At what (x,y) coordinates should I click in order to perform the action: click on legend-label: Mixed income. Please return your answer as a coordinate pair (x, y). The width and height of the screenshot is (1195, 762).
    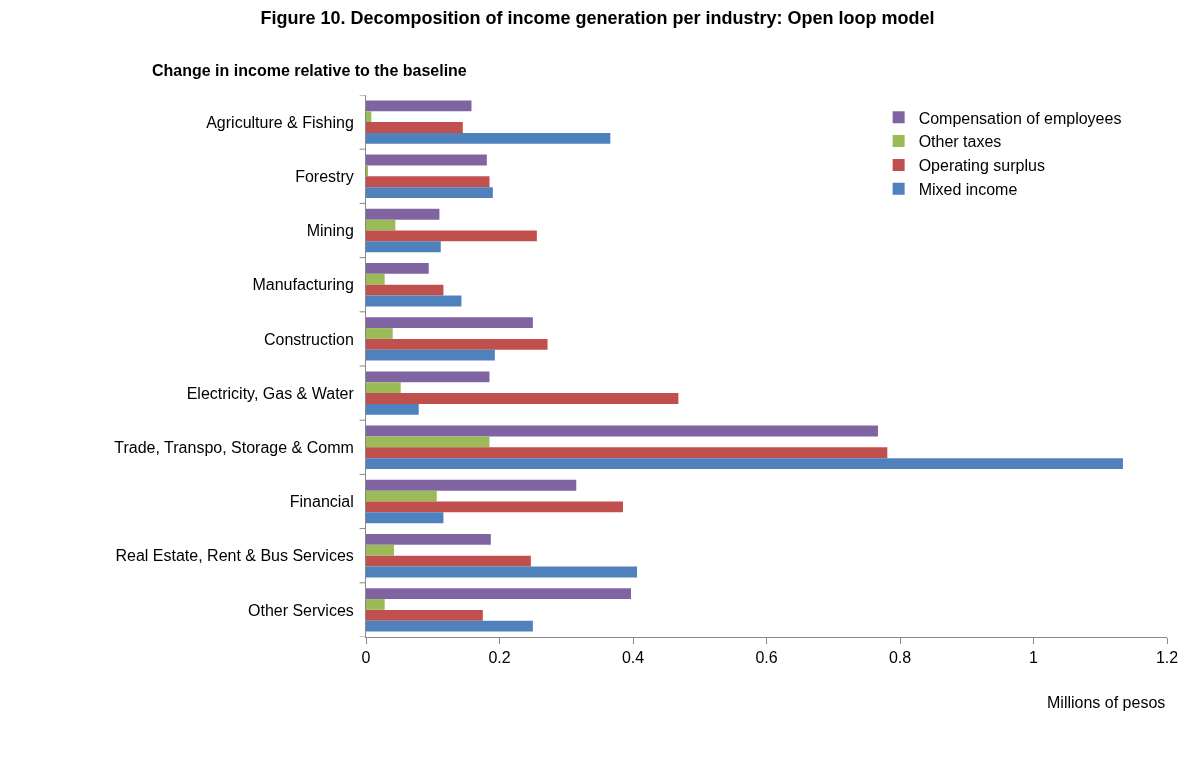
    Looking at the image, I should click on (968, 189).